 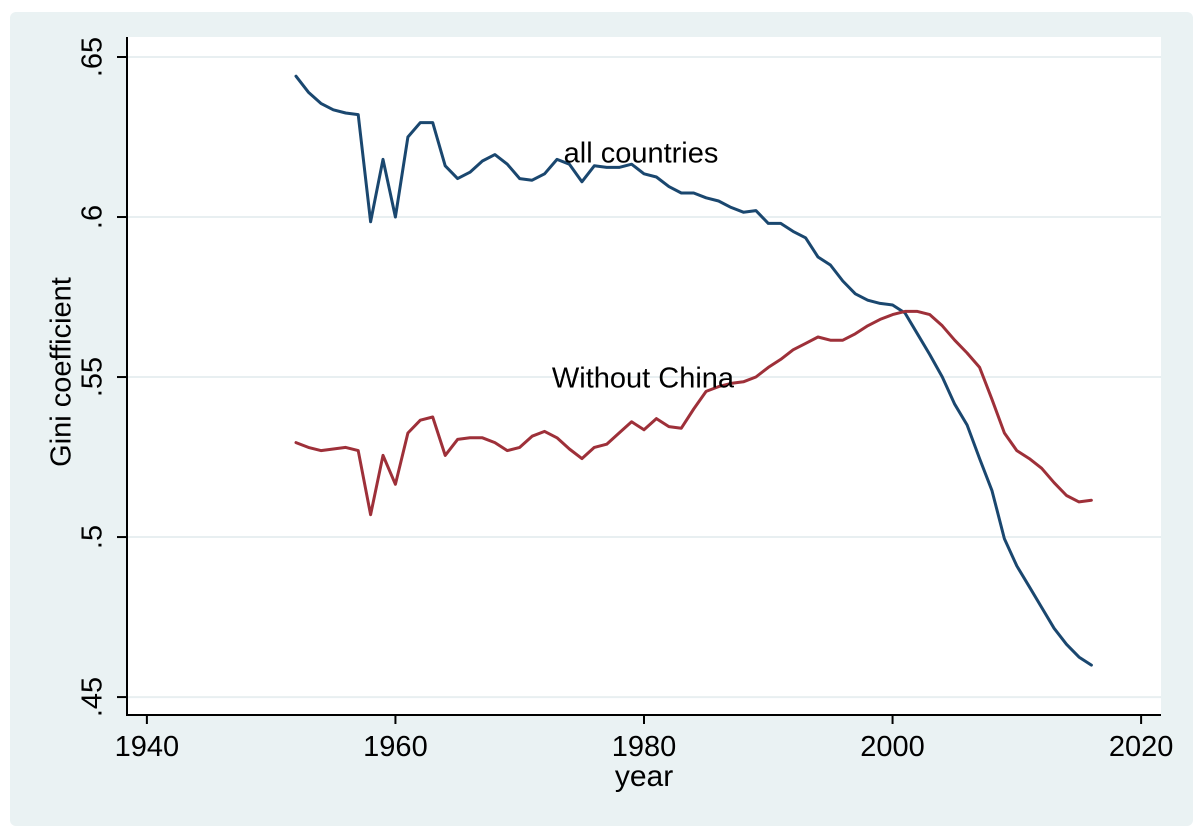 What do you see at coordinates (1141, 747) in the screenshot?
I see `x-tick-label: 2020` at bounding box center [1141, 747].